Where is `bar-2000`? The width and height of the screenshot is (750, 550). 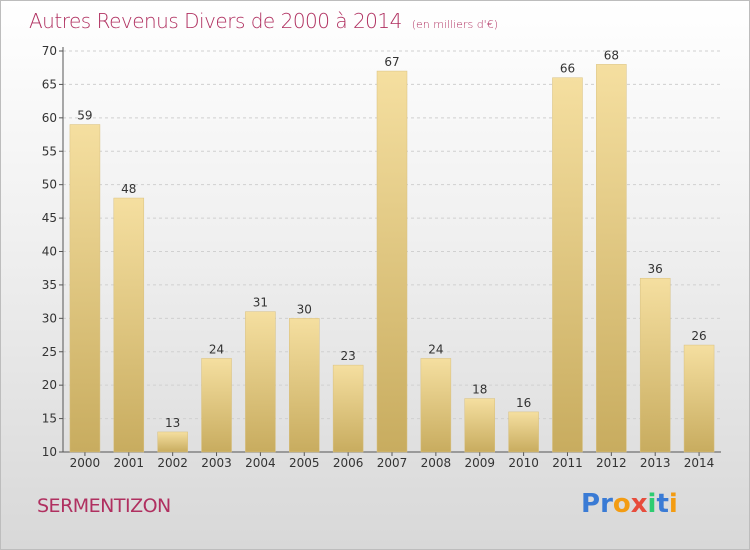 bar-2000 is located at coordinates (85, 288).